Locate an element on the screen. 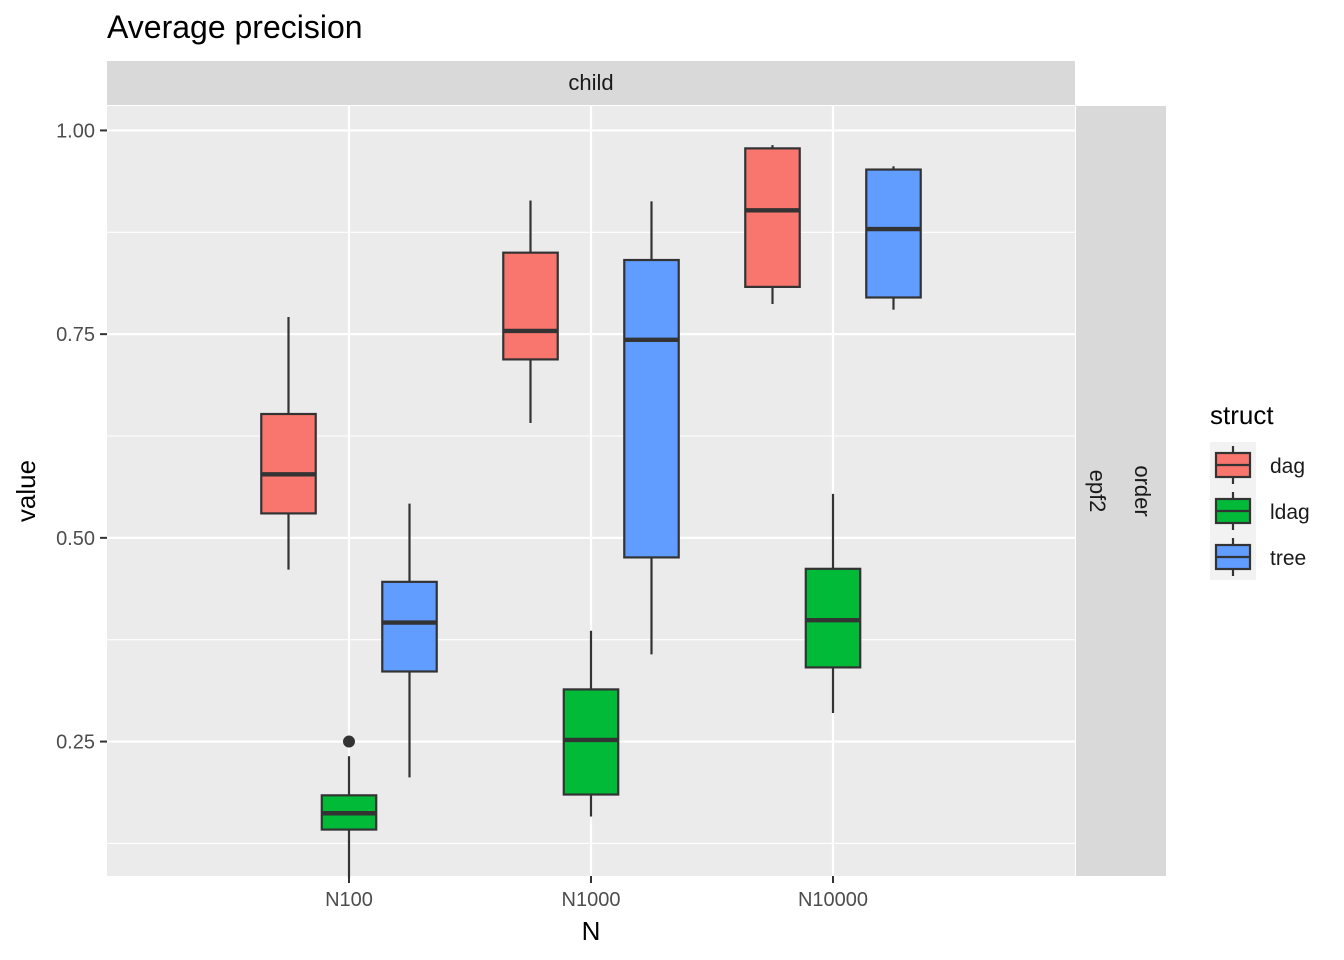 This screenshot has height=960, width=1344. legend-item-dag: dag is located at coordinates (1257, 465).